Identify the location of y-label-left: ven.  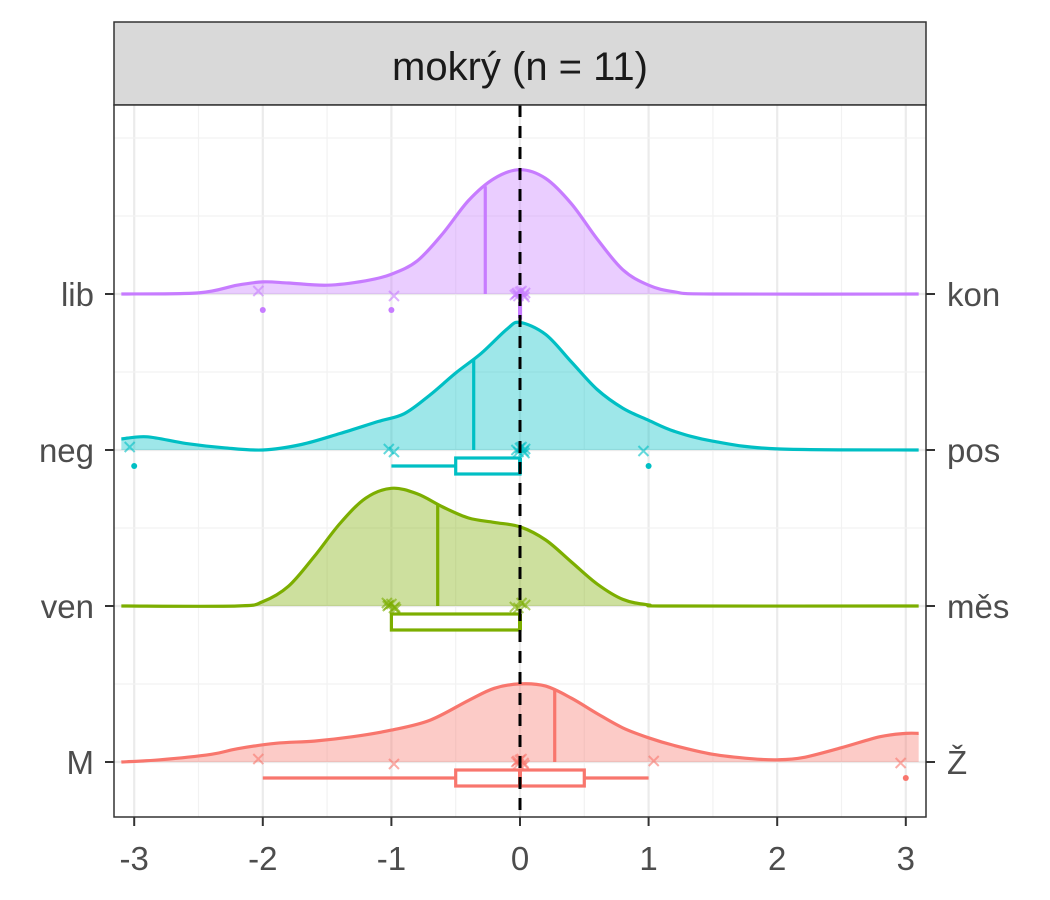
(67, 606).